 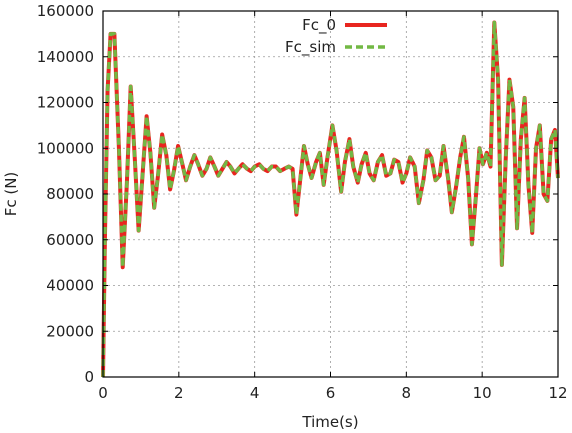 I want to click on y-tick-label: 0, so click(x=89, y=377).